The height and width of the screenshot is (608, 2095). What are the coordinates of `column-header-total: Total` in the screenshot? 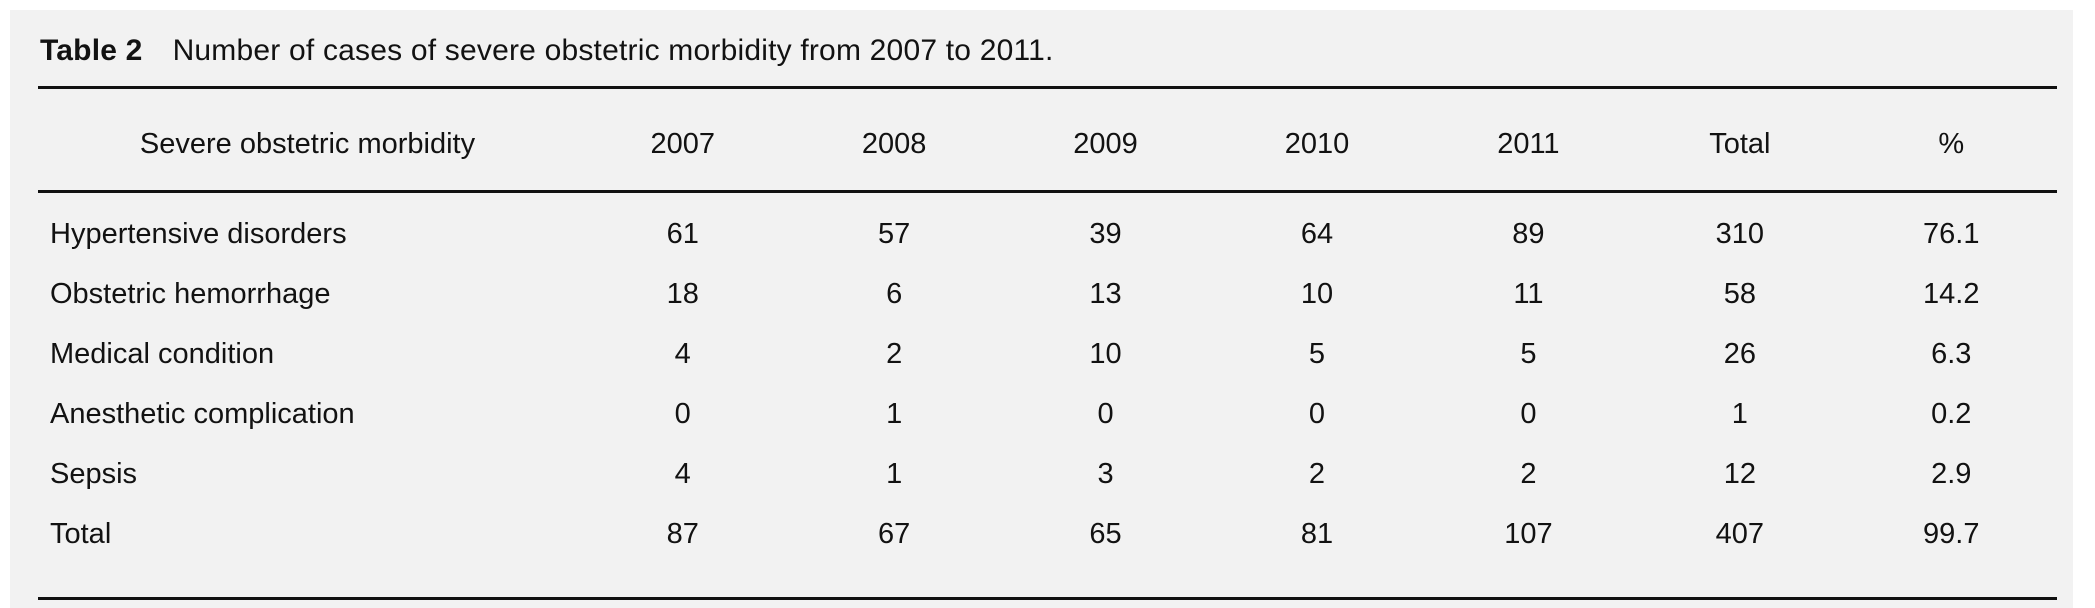 It's located at (1740, 139).